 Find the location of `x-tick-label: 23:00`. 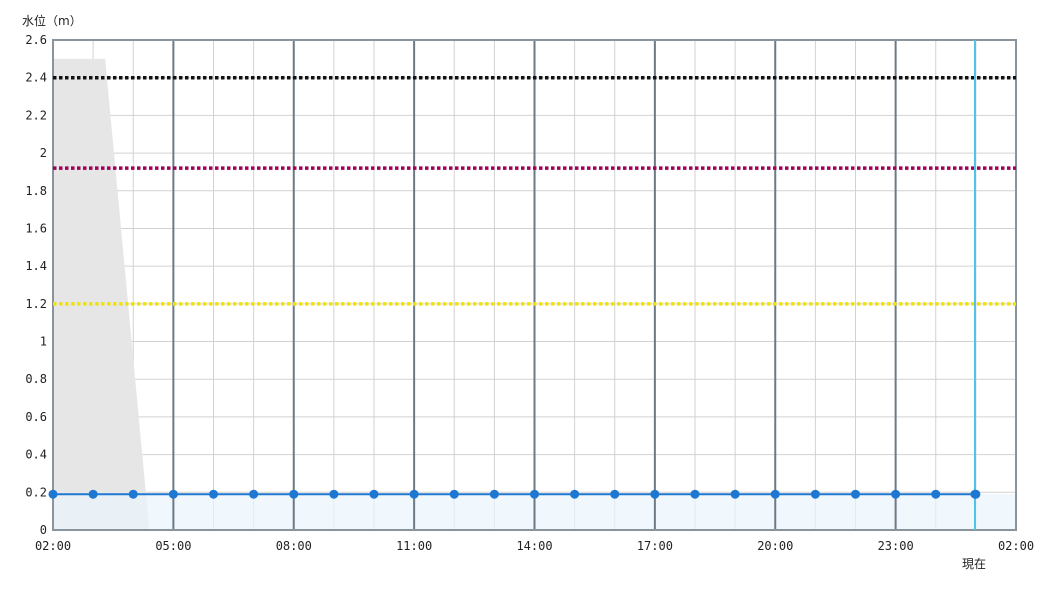

x-tick-label: 23:00 is located at coordinates (896, 546).